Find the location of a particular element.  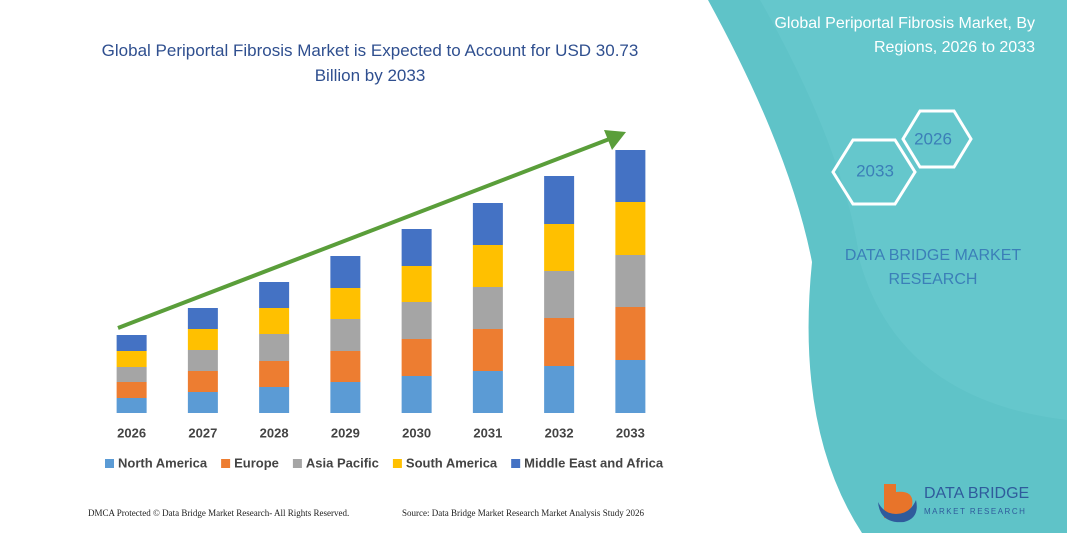

panel-brand: DATA BRIDGE MARKET RESEARCH is located at coordinates (933, 267).